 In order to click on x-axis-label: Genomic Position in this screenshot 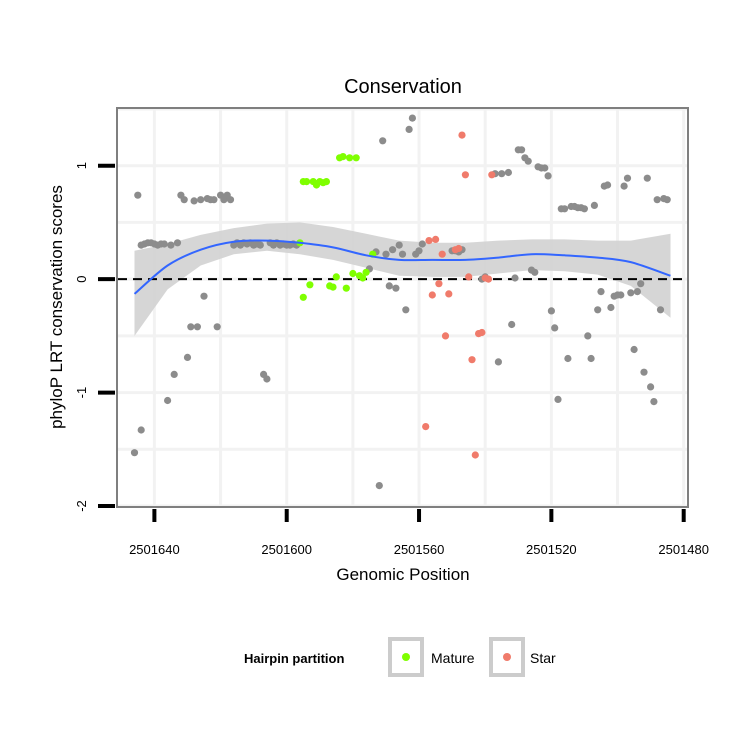, I will do `click(402, 574)`.